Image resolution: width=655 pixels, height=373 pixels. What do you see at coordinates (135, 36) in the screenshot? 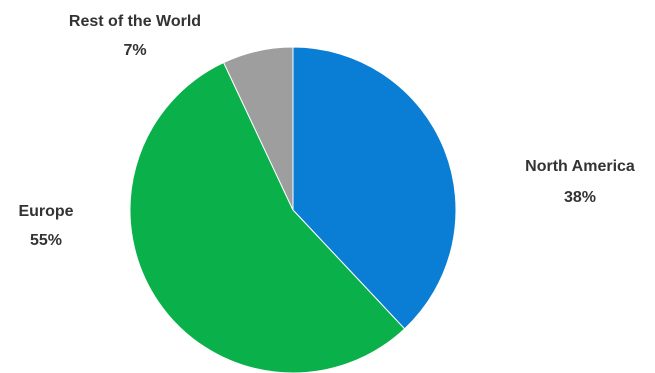
I see `label-rest-of-world: Rest of the World 7%` at bounding box center [135, 36].